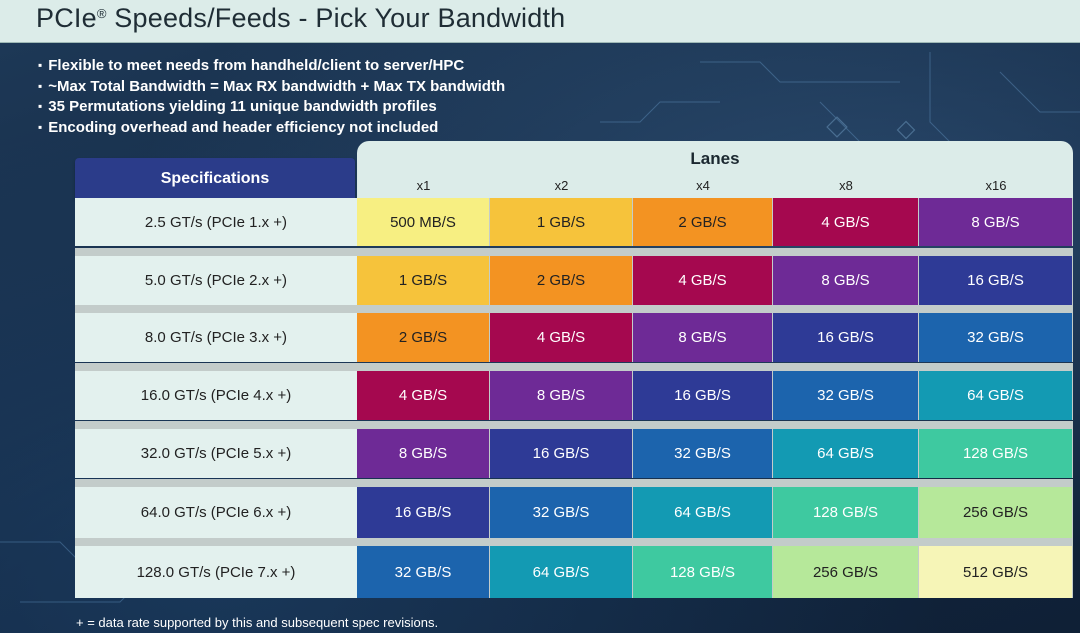 The width and height of the screenshot is (1080, 633). What do you see at coordinates (715, 158) in the screenshot?
I see `lanes-title: Lanes` at bounding box center [715, 158].